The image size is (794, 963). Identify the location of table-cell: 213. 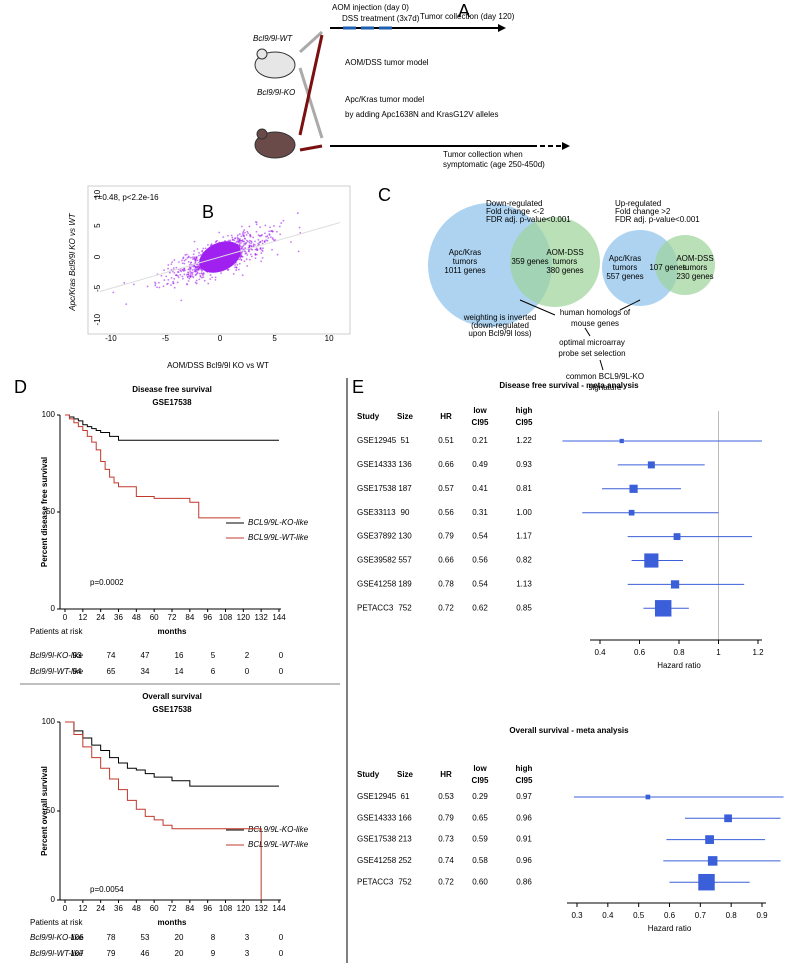
(405, 839).